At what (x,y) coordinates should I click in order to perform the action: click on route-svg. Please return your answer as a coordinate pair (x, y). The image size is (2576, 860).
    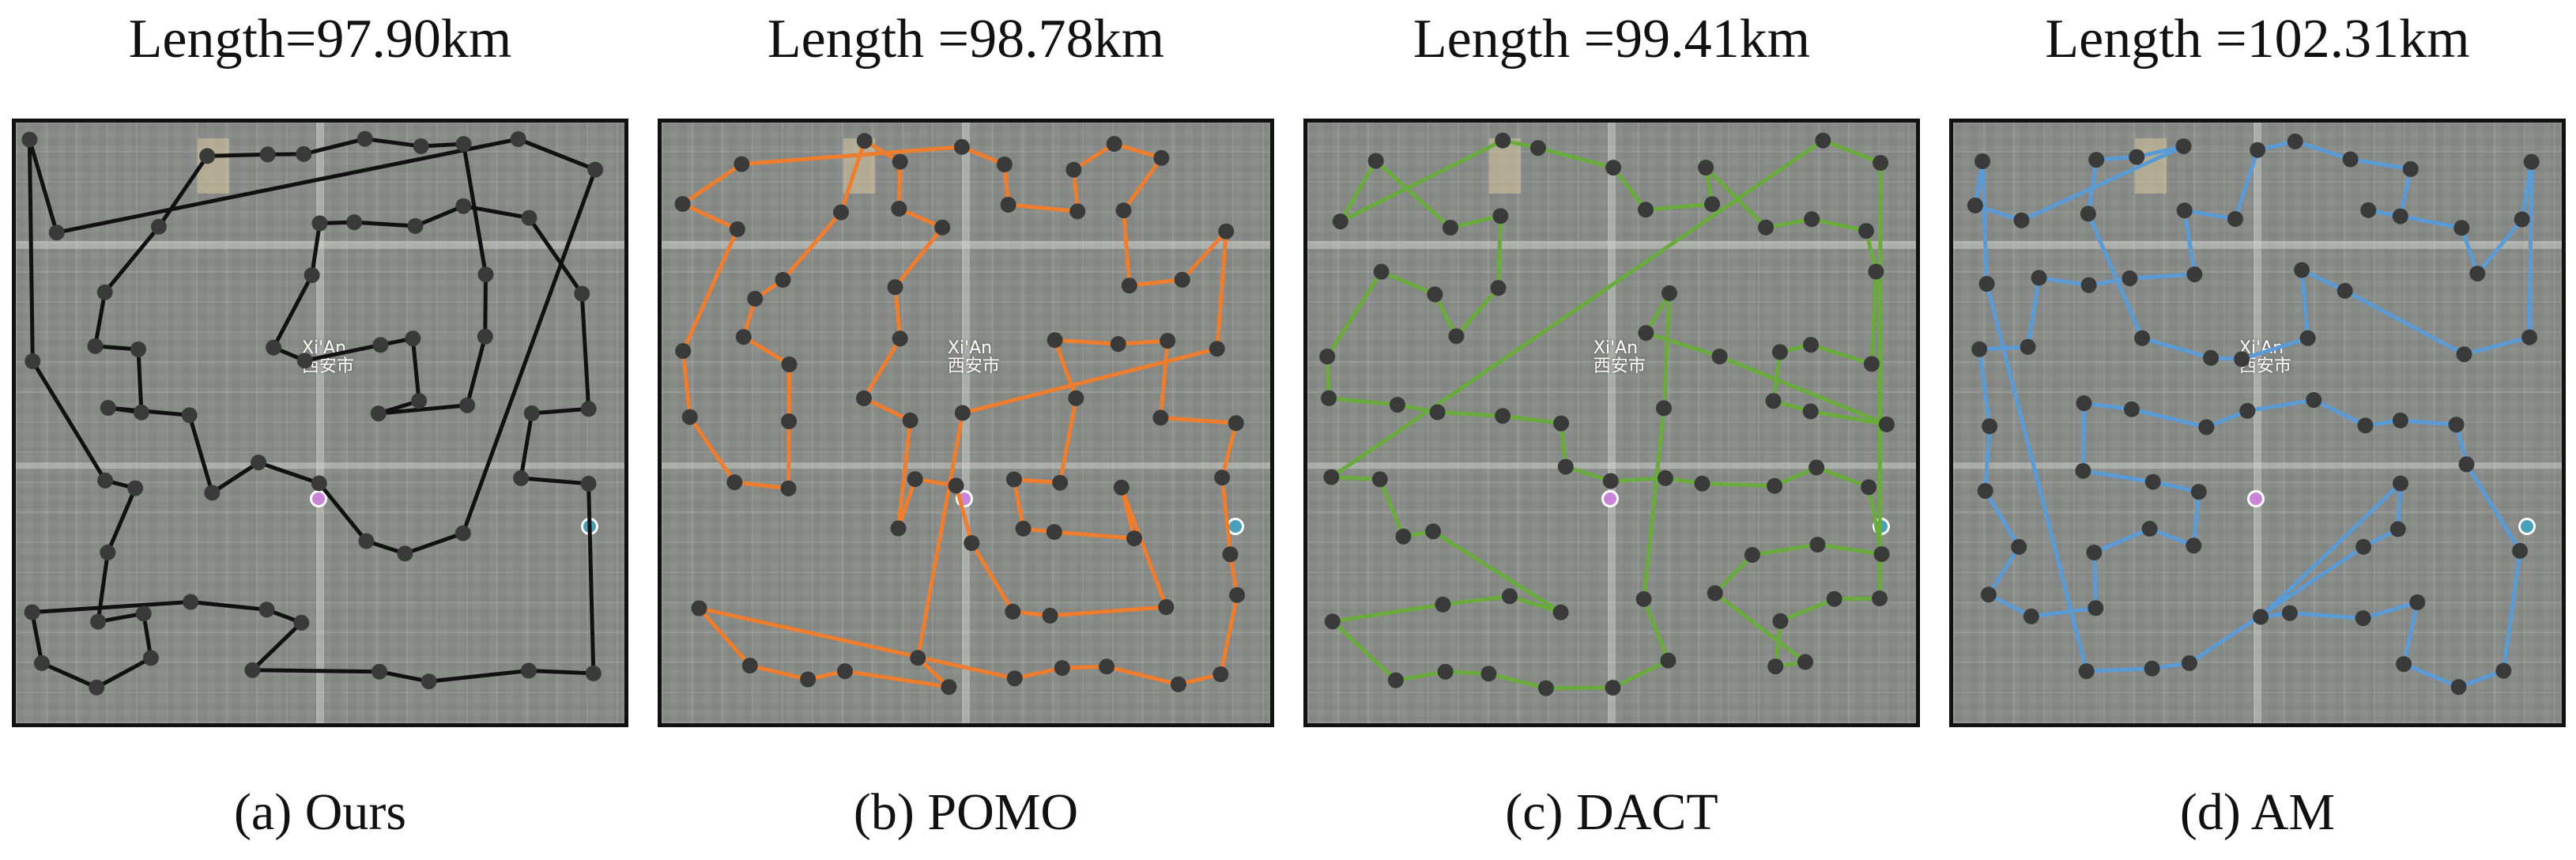
    Looking at the image, I should click on (2254, 414).